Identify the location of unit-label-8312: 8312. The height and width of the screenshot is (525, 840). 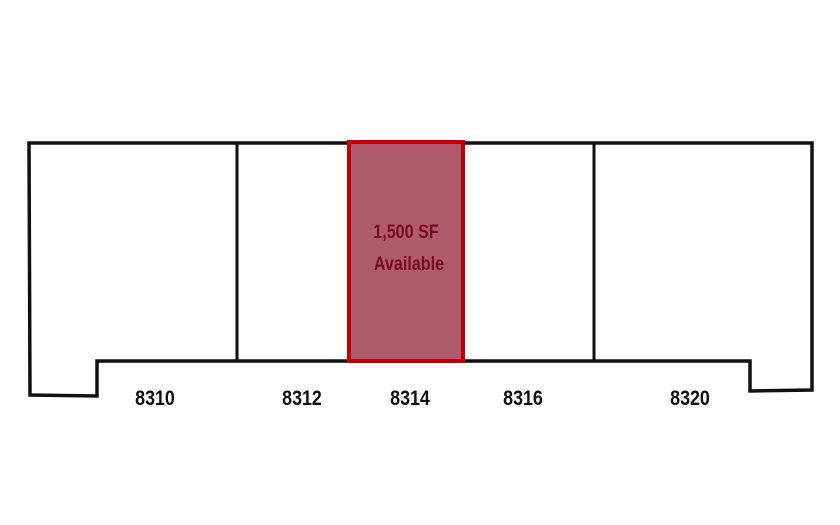
(302, 399).